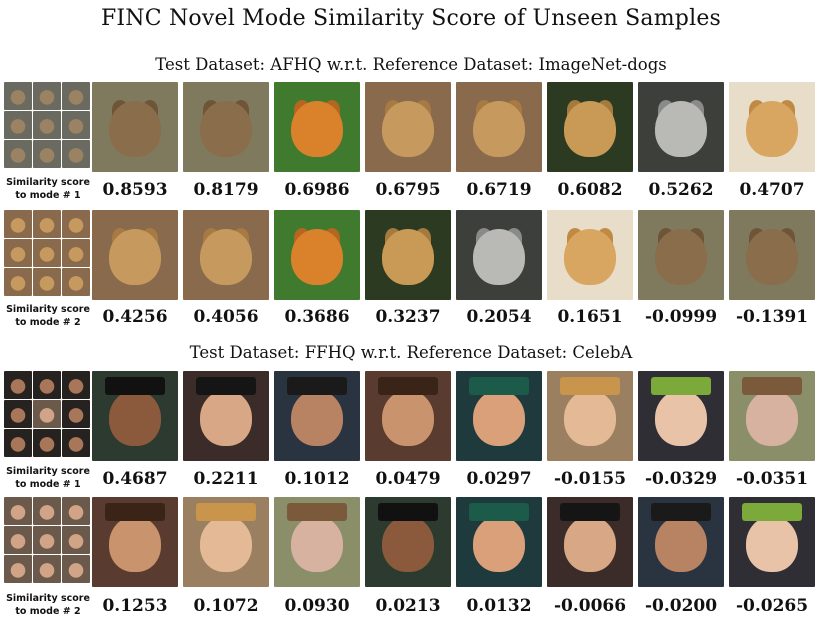 The height and width of the screenshot is (618, 822). What do you see at coordinates (408, 479) in the screenshot?
I see `similarity-score: 0.0479` at bounding box center [408, 479].